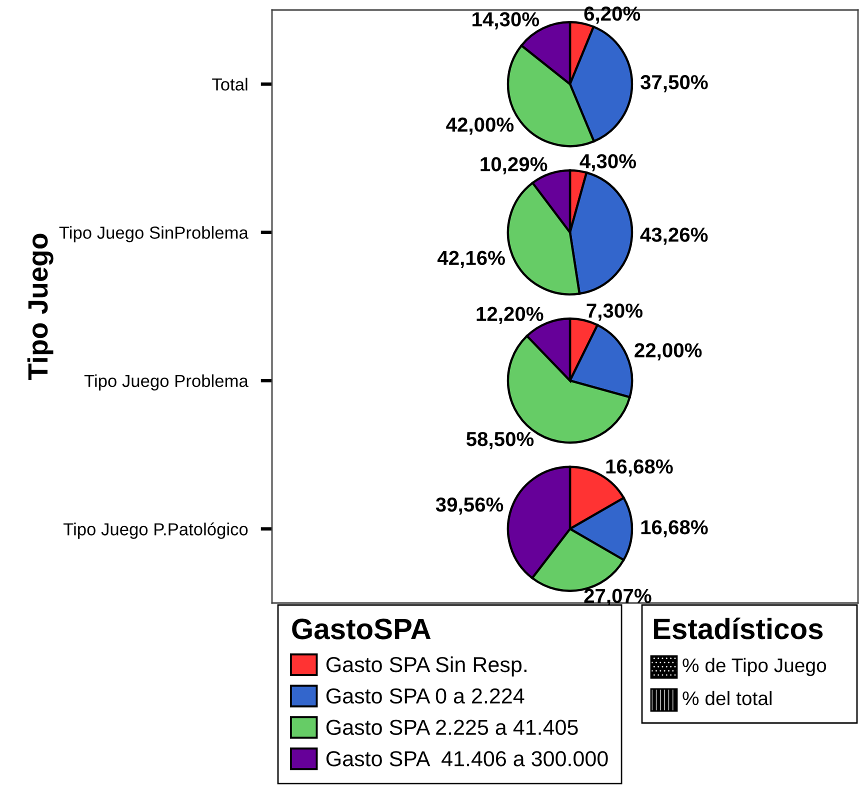  What do you see at coordinates (361, 629) in the screenshot?
I see `legend-title: GastoSPA` at bounding box center [361, 629].